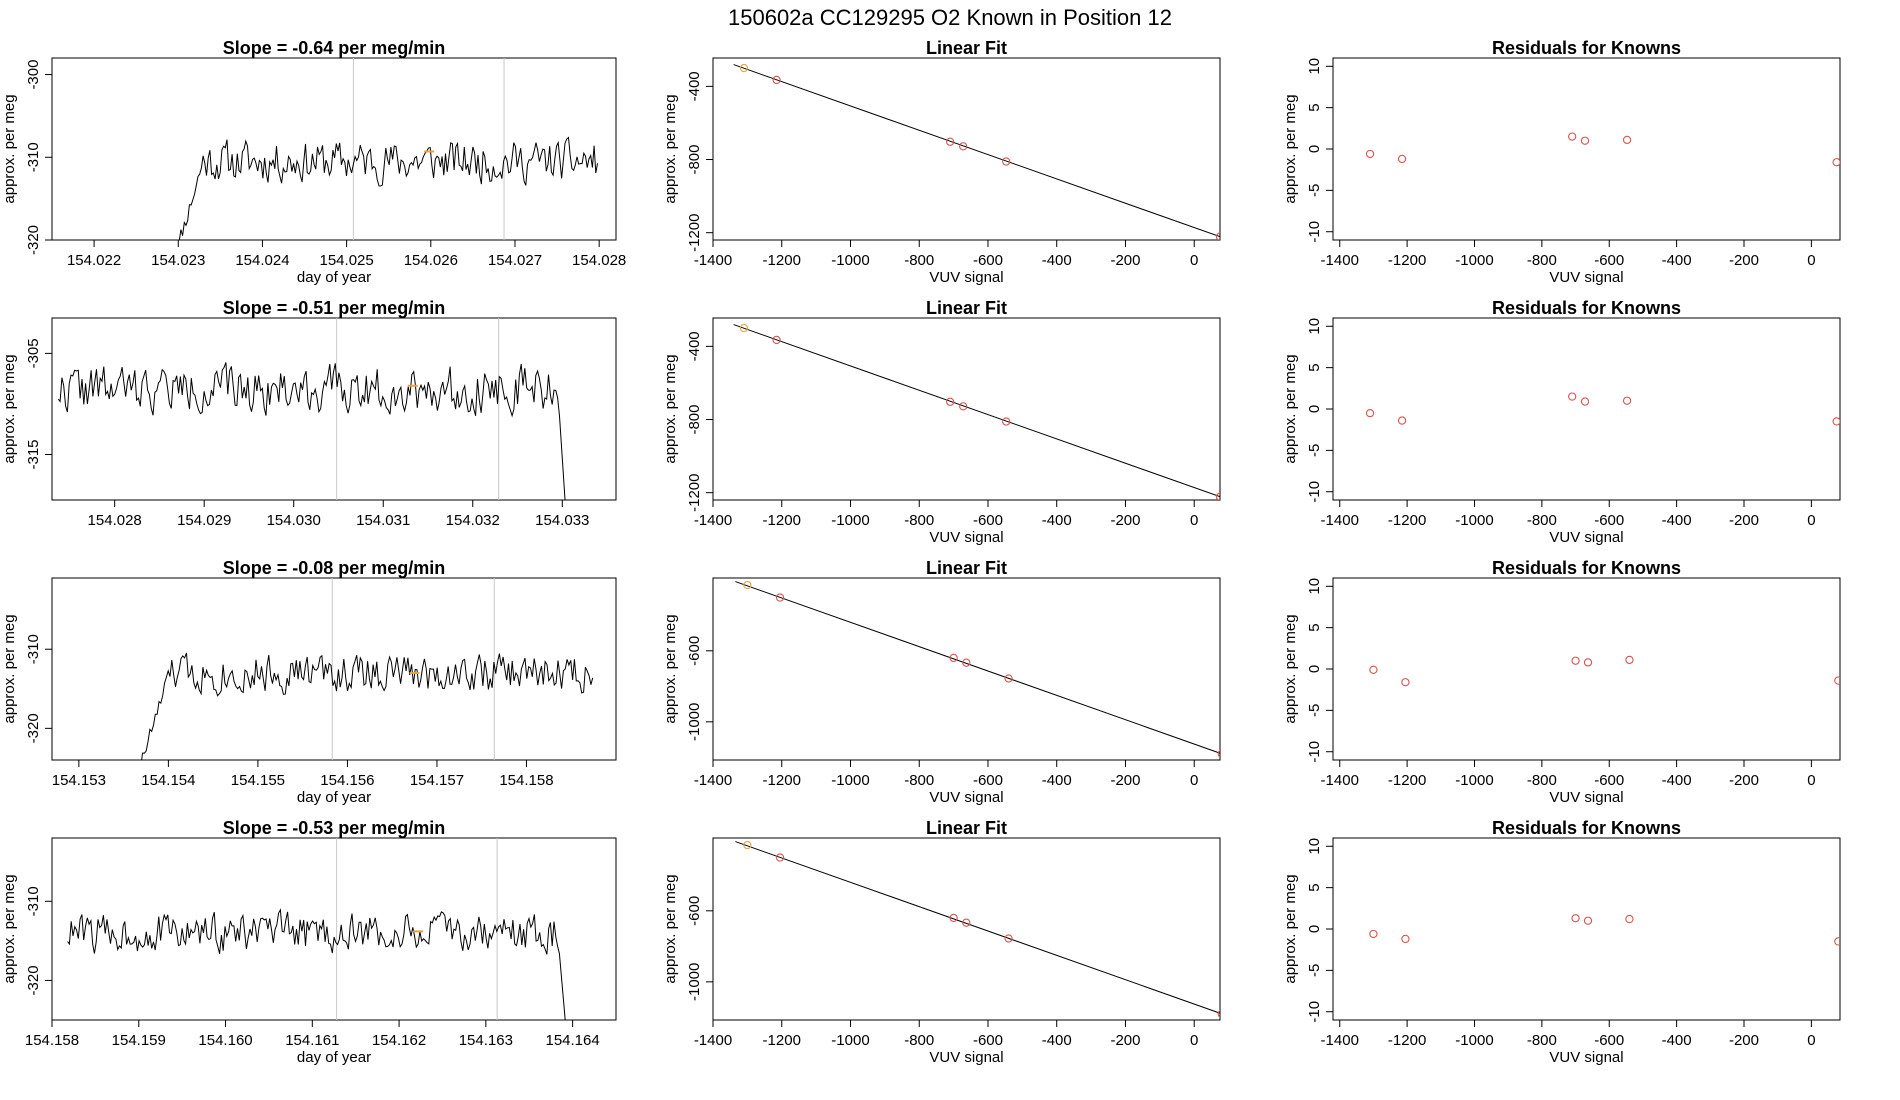  Describe the element at coordinates (33, 240) in the screenshot. I see `y-tick-label: -320` at that location.